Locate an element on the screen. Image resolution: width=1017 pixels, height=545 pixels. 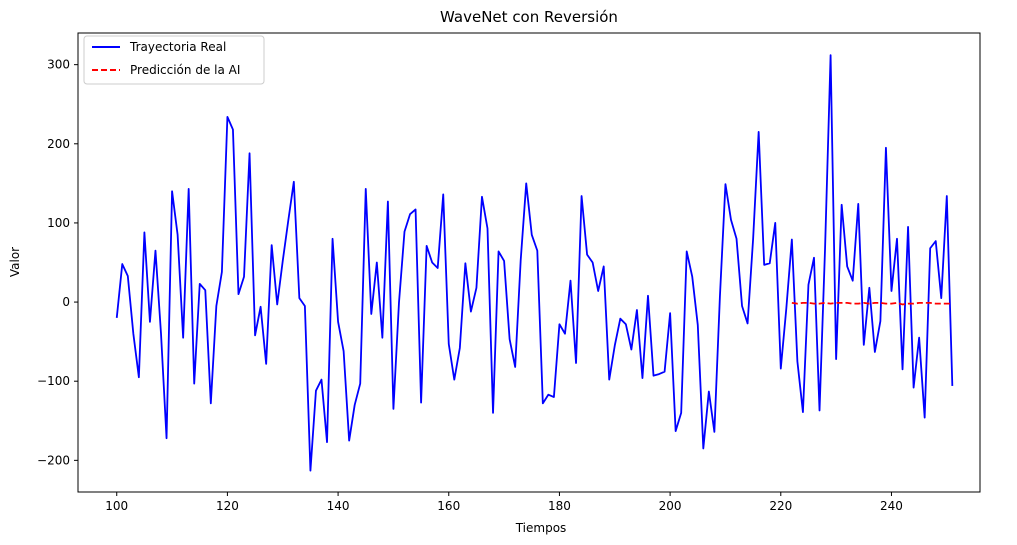
legend-box is located at coordinates (174, 60).